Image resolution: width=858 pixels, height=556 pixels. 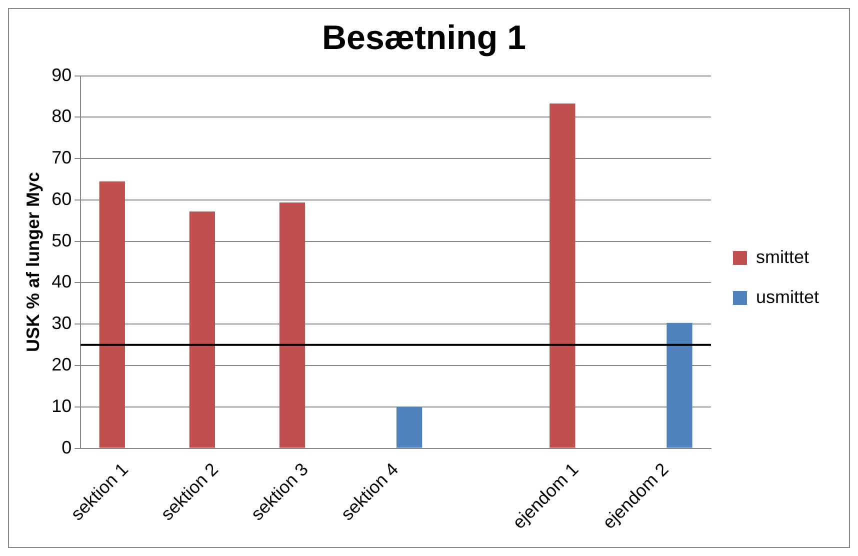 I want to click on y-tick-label: 60, so click(x=62, y=198).